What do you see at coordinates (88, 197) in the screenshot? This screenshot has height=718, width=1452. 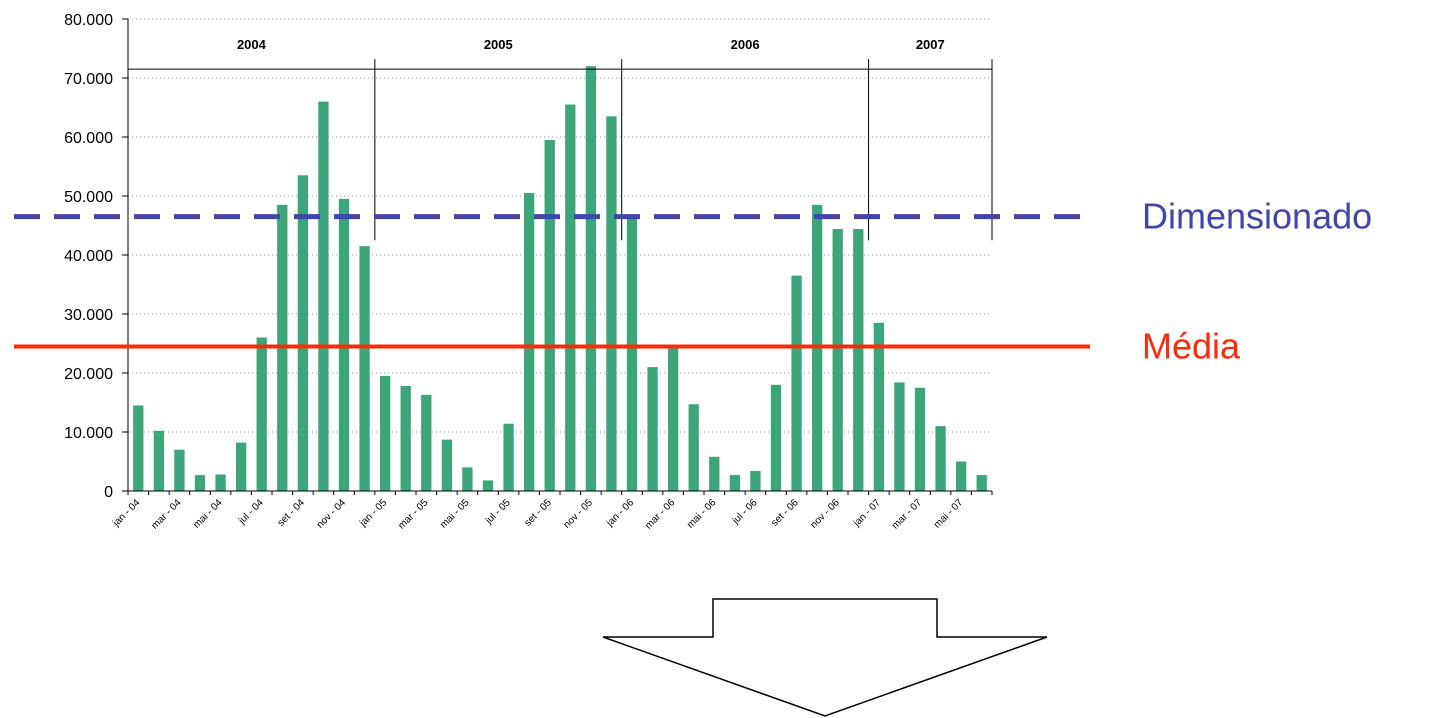 I see `y-tick-label: 50.000` at bounding box center [88, 197].